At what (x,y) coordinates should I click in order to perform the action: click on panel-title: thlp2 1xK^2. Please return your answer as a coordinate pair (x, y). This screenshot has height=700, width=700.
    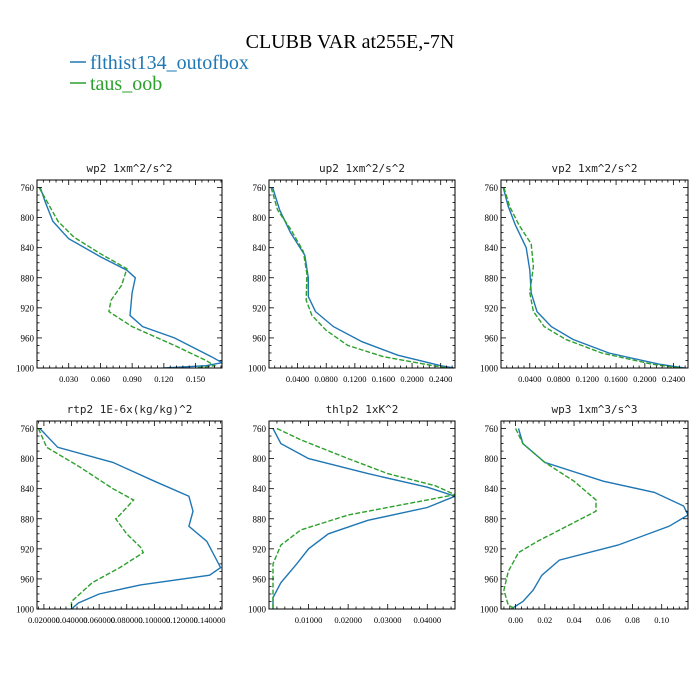
    Looking at the image, I should click on (362, 409).